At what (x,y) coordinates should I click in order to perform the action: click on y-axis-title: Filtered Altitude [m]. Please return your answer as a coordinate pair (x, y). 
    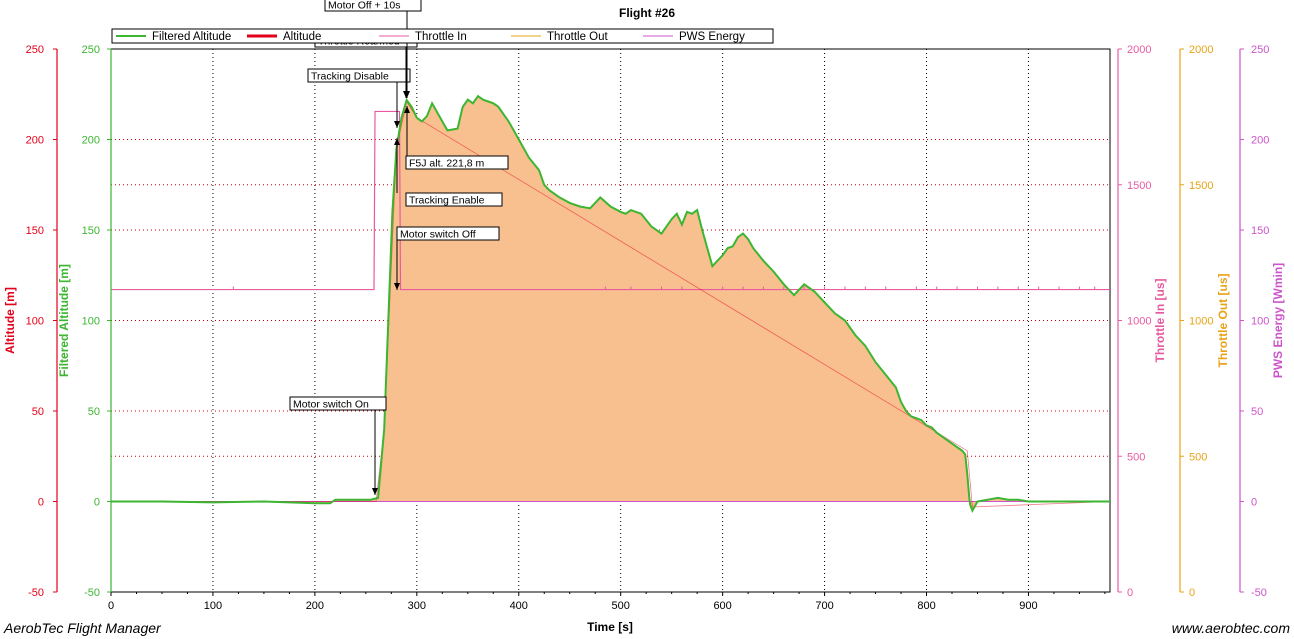
    Looking at the image, I should click on (64, 320).